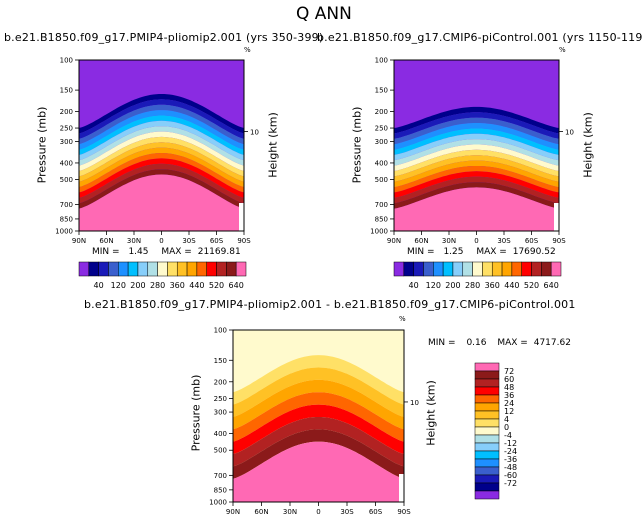  What do you see at coordinates (177, 285) in the screenshot?
I see `panel-1-colorbar-label: 360` at bounding box center [177, 285].